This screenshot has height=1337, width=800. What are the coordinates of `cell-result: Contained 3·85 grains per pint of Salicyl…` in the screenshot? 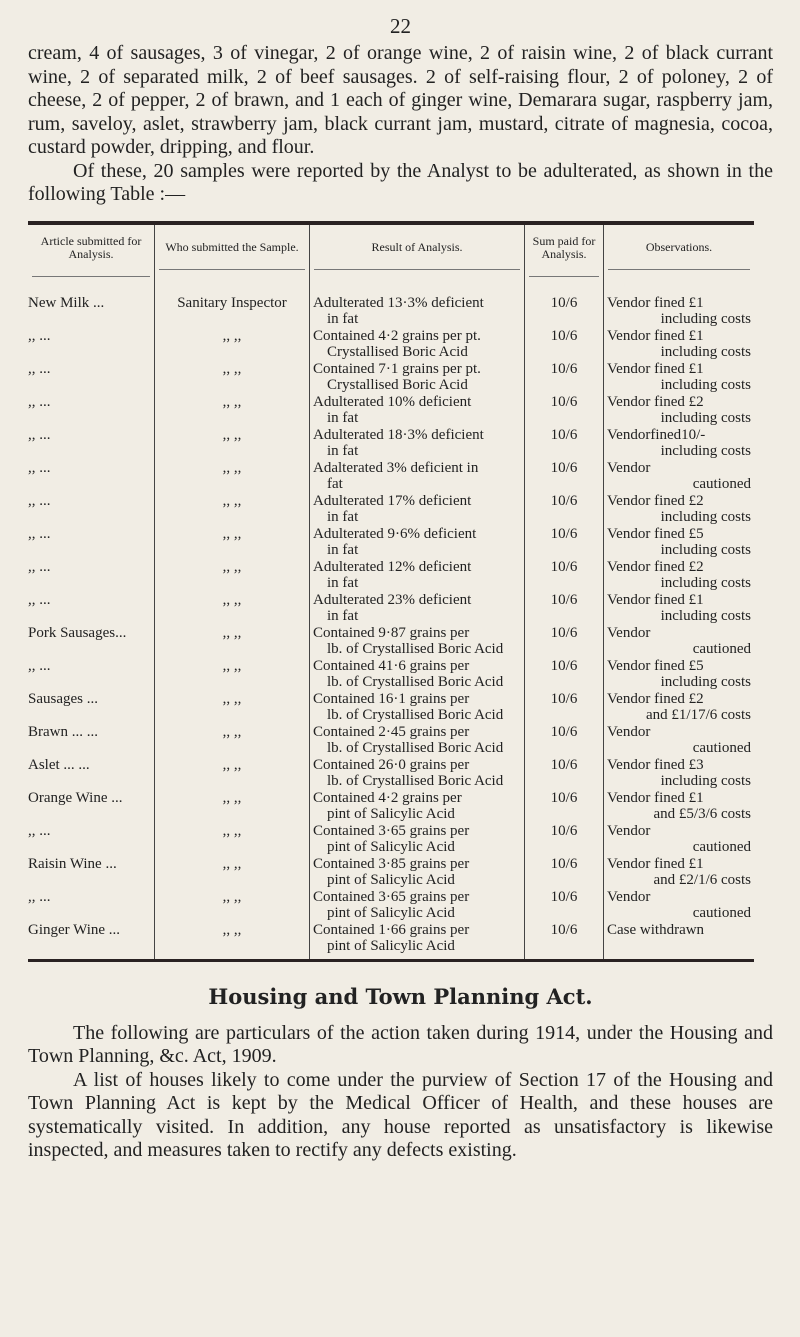 It's located at (417, 872).